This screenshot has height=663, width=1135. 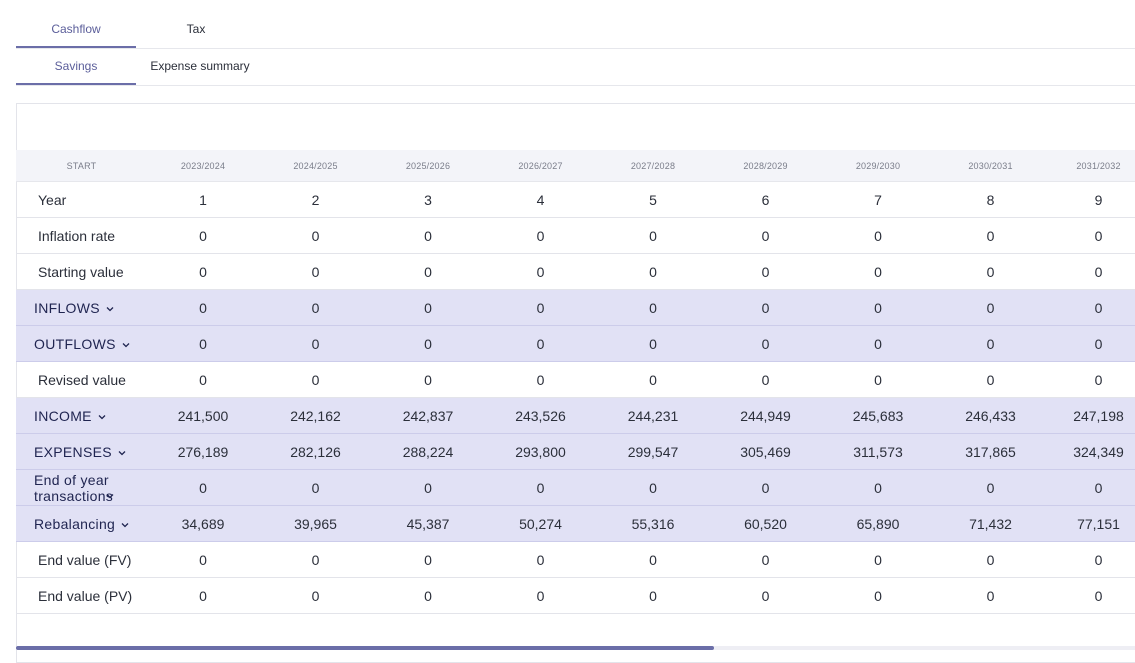 I want to click on row-label: End of year transactions, so click(x=81, y=487).